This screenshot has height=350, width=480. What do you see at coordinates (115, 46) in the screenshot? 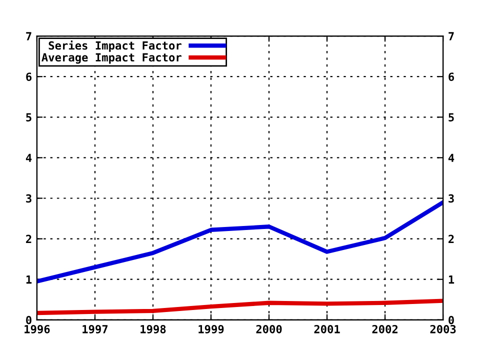
I see `legend-label: Series Impact Factor` at bounding box center [115, 46].